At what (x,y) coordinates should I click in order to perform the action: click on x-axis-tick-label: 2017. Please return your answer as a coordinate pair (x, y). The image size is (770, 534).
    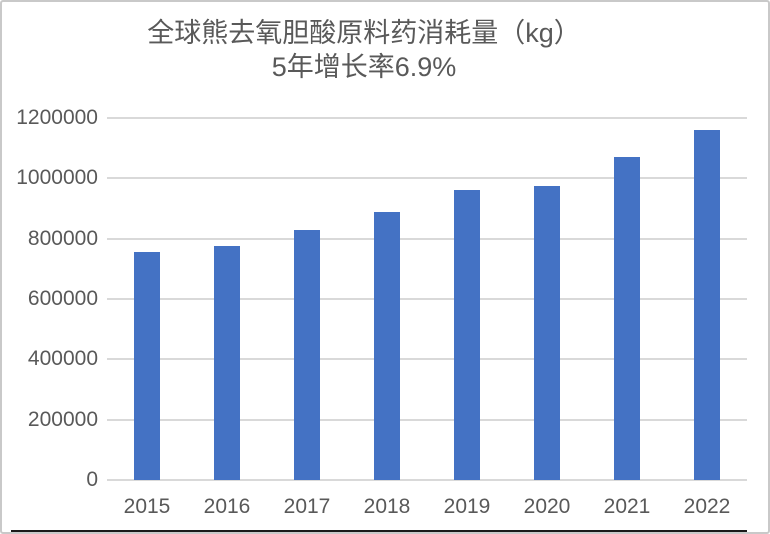
    Looking at the image, I should click on (307, 506).